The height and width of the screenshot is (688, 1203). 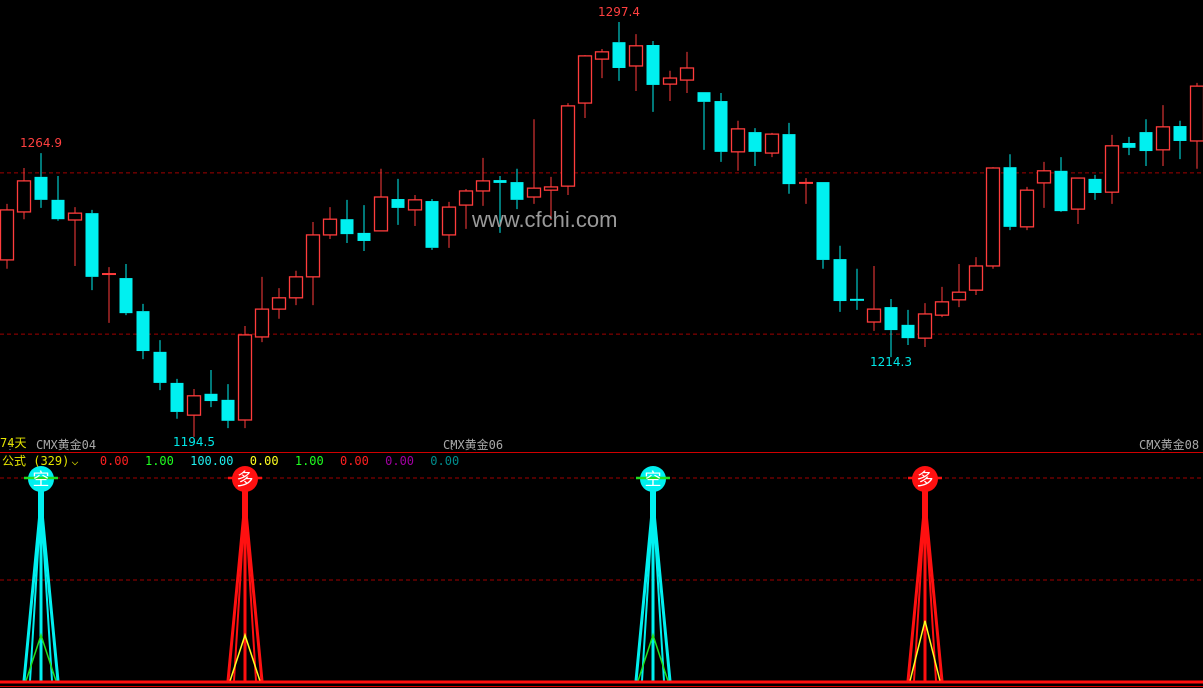 What do you see at coordinates (309, 461) in the screenshot?
I see `indicator-value: 1.00` at bounding box center [309, 461].